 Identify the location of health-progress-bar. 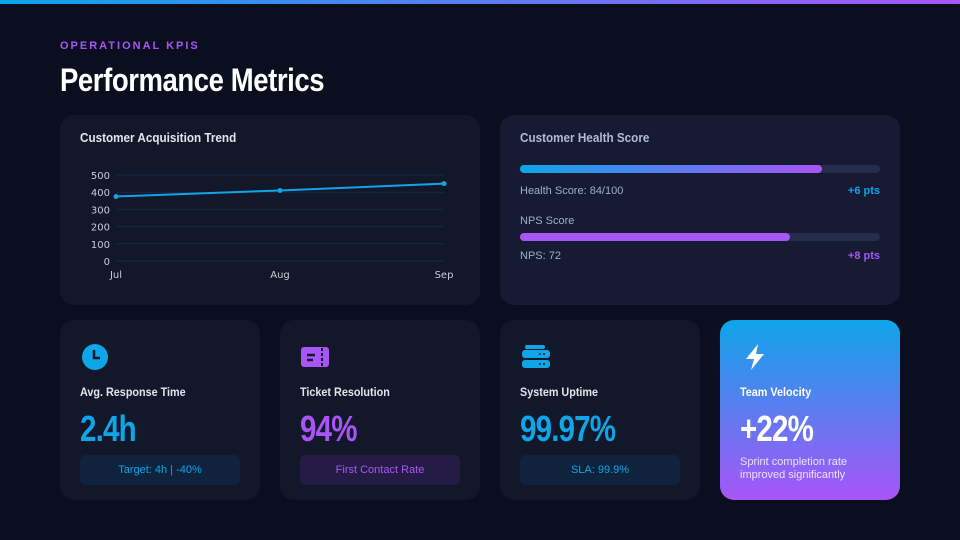
(700, 169).